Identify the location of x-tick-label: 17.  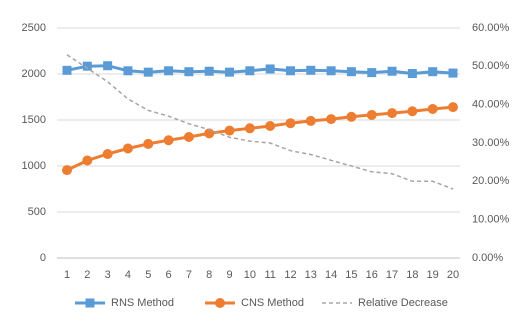
(392, 275).